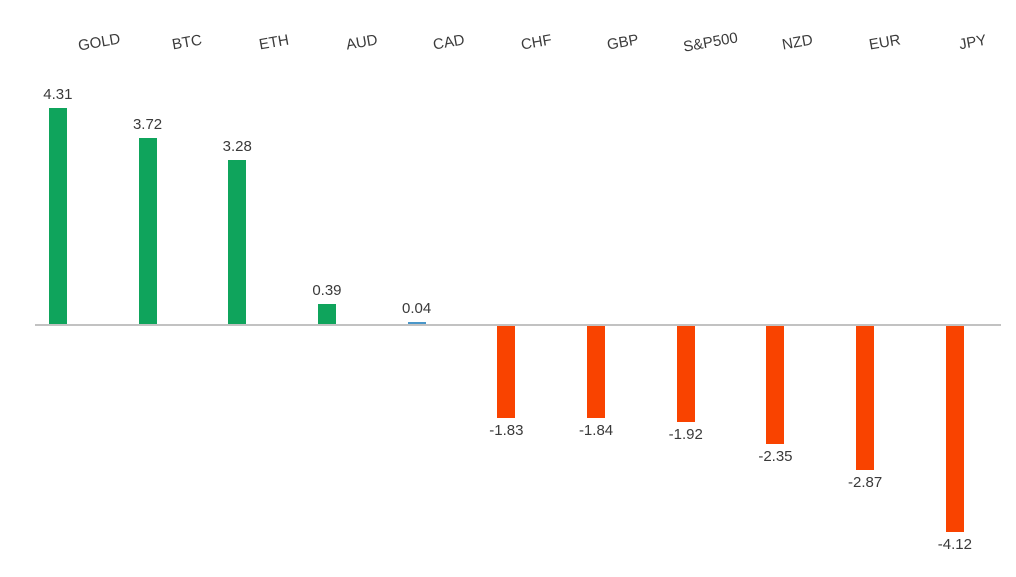 The width and height of the screenshot is (1016, 577). What do you see at coordinates (506, 372) in the screenshot?
I see `bar-chf` at bounding box center [506, 372].